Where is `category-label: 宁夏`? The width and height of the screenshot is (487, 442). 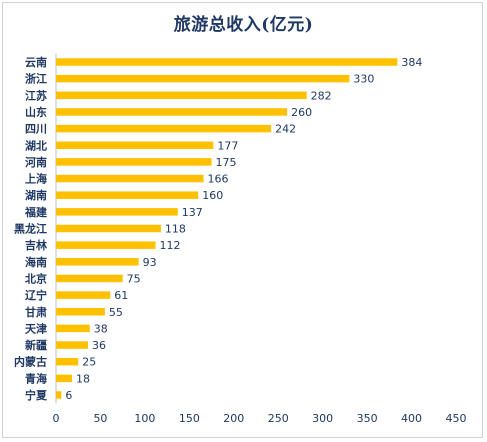 category-label: 宁夏 is located at coordinates (36, 395).